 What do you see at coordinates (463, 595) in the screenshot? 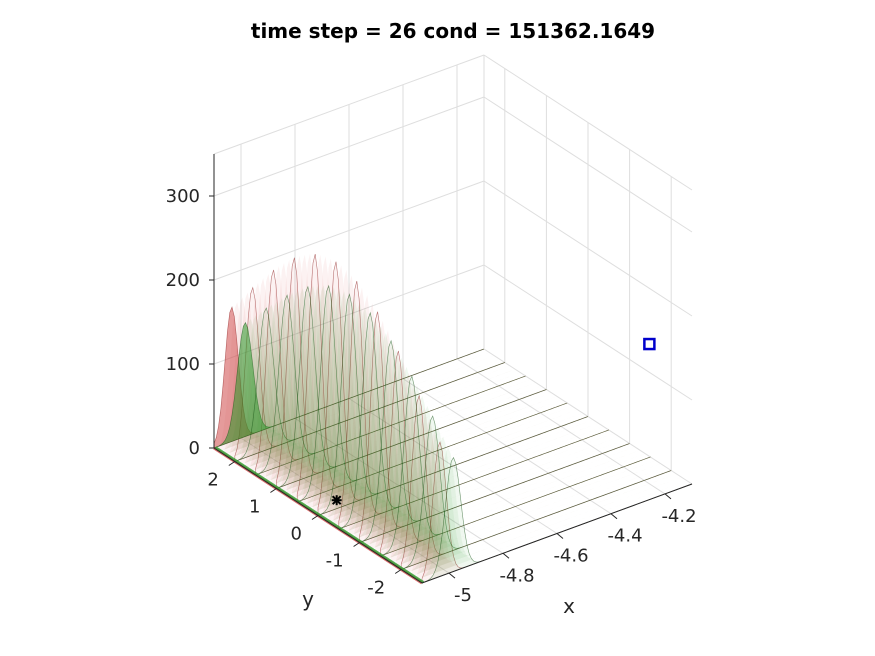
I see `x-tick-label: -5` at bounding box center [463, 595].